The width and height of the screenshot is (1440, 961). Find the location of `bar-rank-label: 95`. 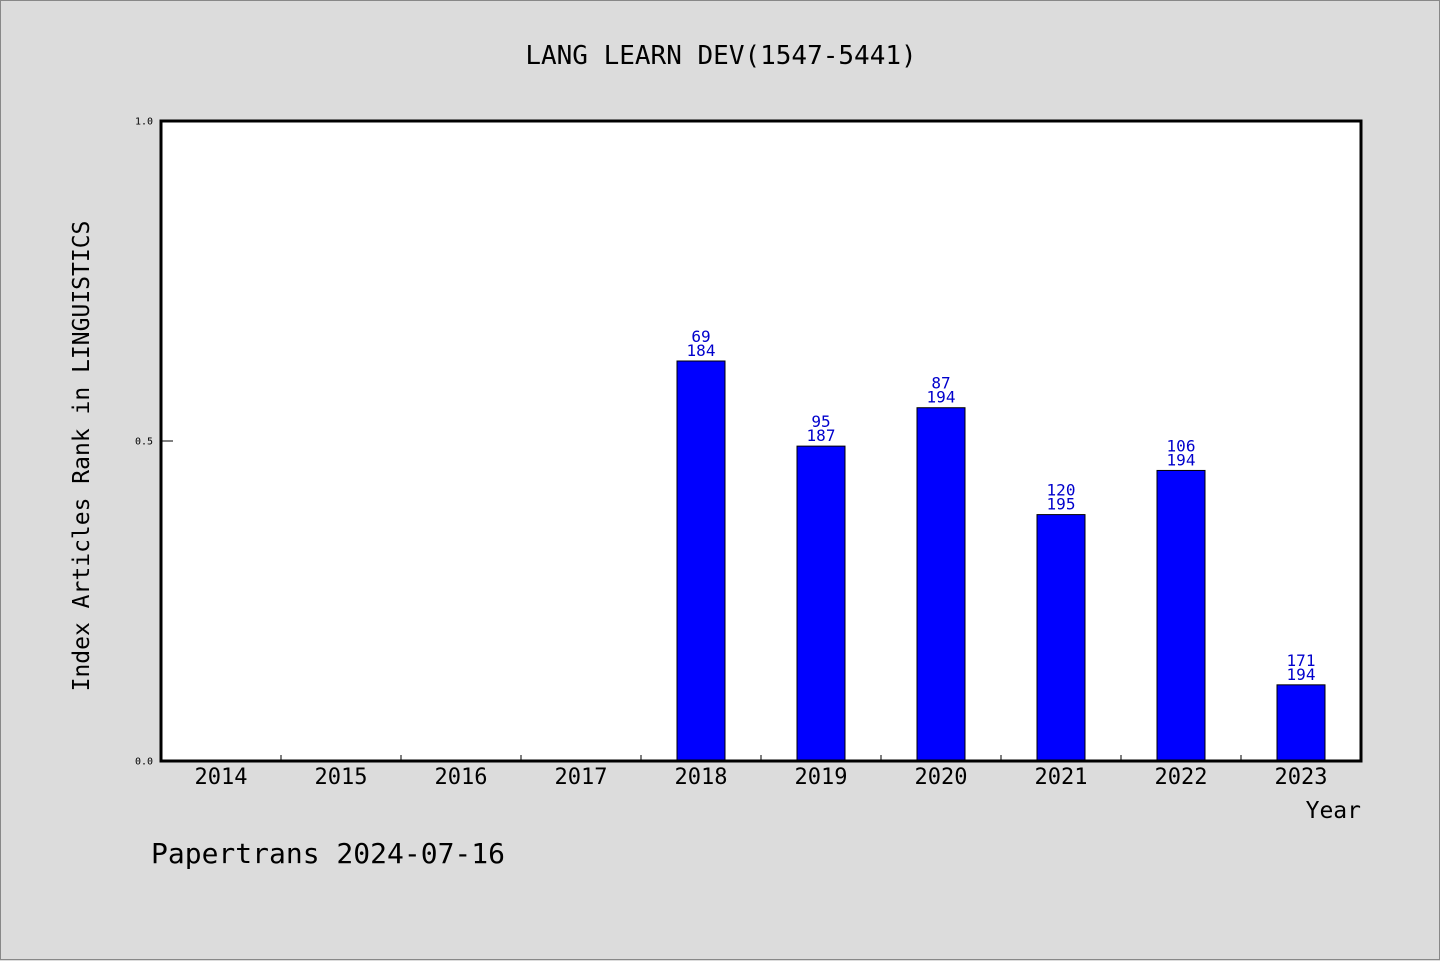

bar-rank-label: 95 is located at coordinates (820, 421).